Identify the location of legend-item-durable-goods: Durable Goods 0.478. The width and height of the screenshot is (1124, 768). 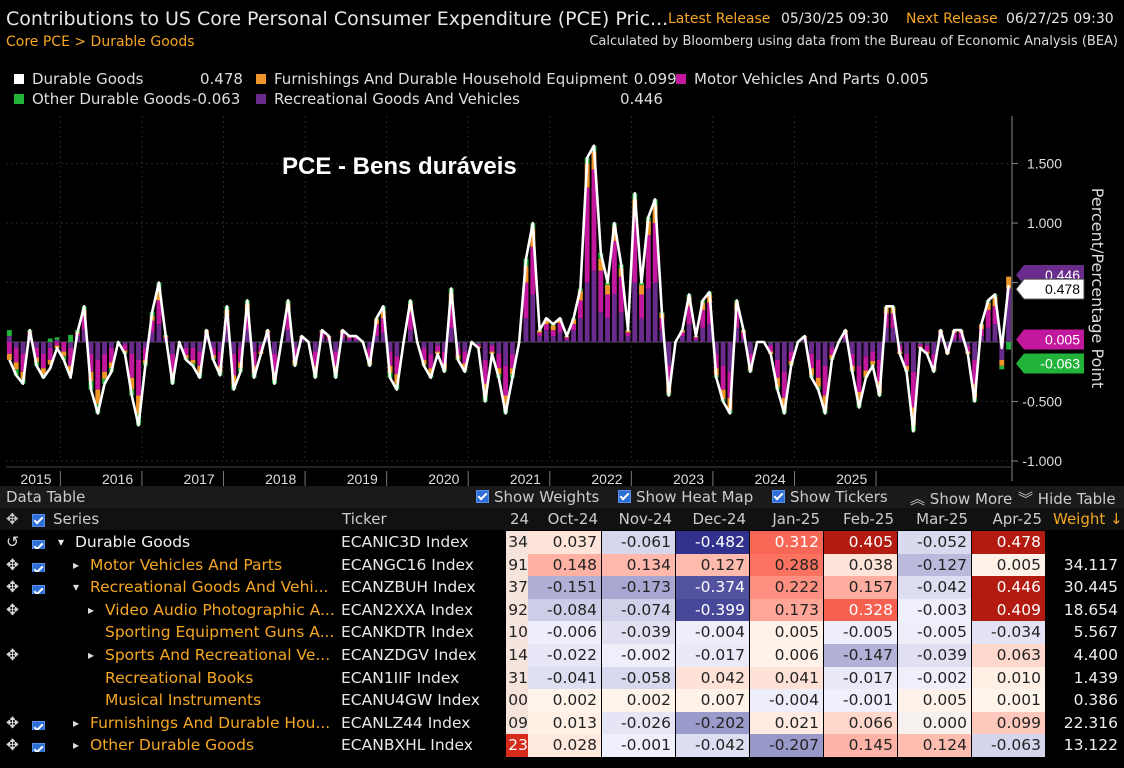
(128, 79).